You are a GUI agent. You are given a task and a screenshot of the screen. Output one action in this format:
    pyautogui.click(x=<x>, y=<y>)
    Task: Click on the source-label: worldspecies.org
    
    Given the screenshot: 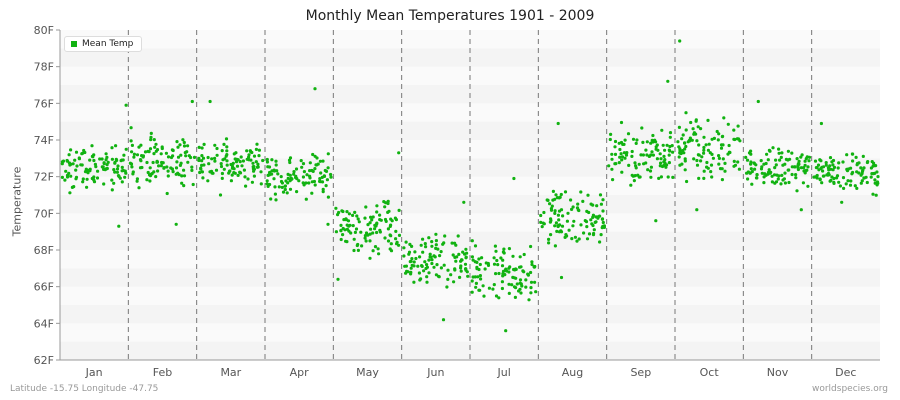 What is the action you would take?
    pyautogui.click(x=849, y=389)
    